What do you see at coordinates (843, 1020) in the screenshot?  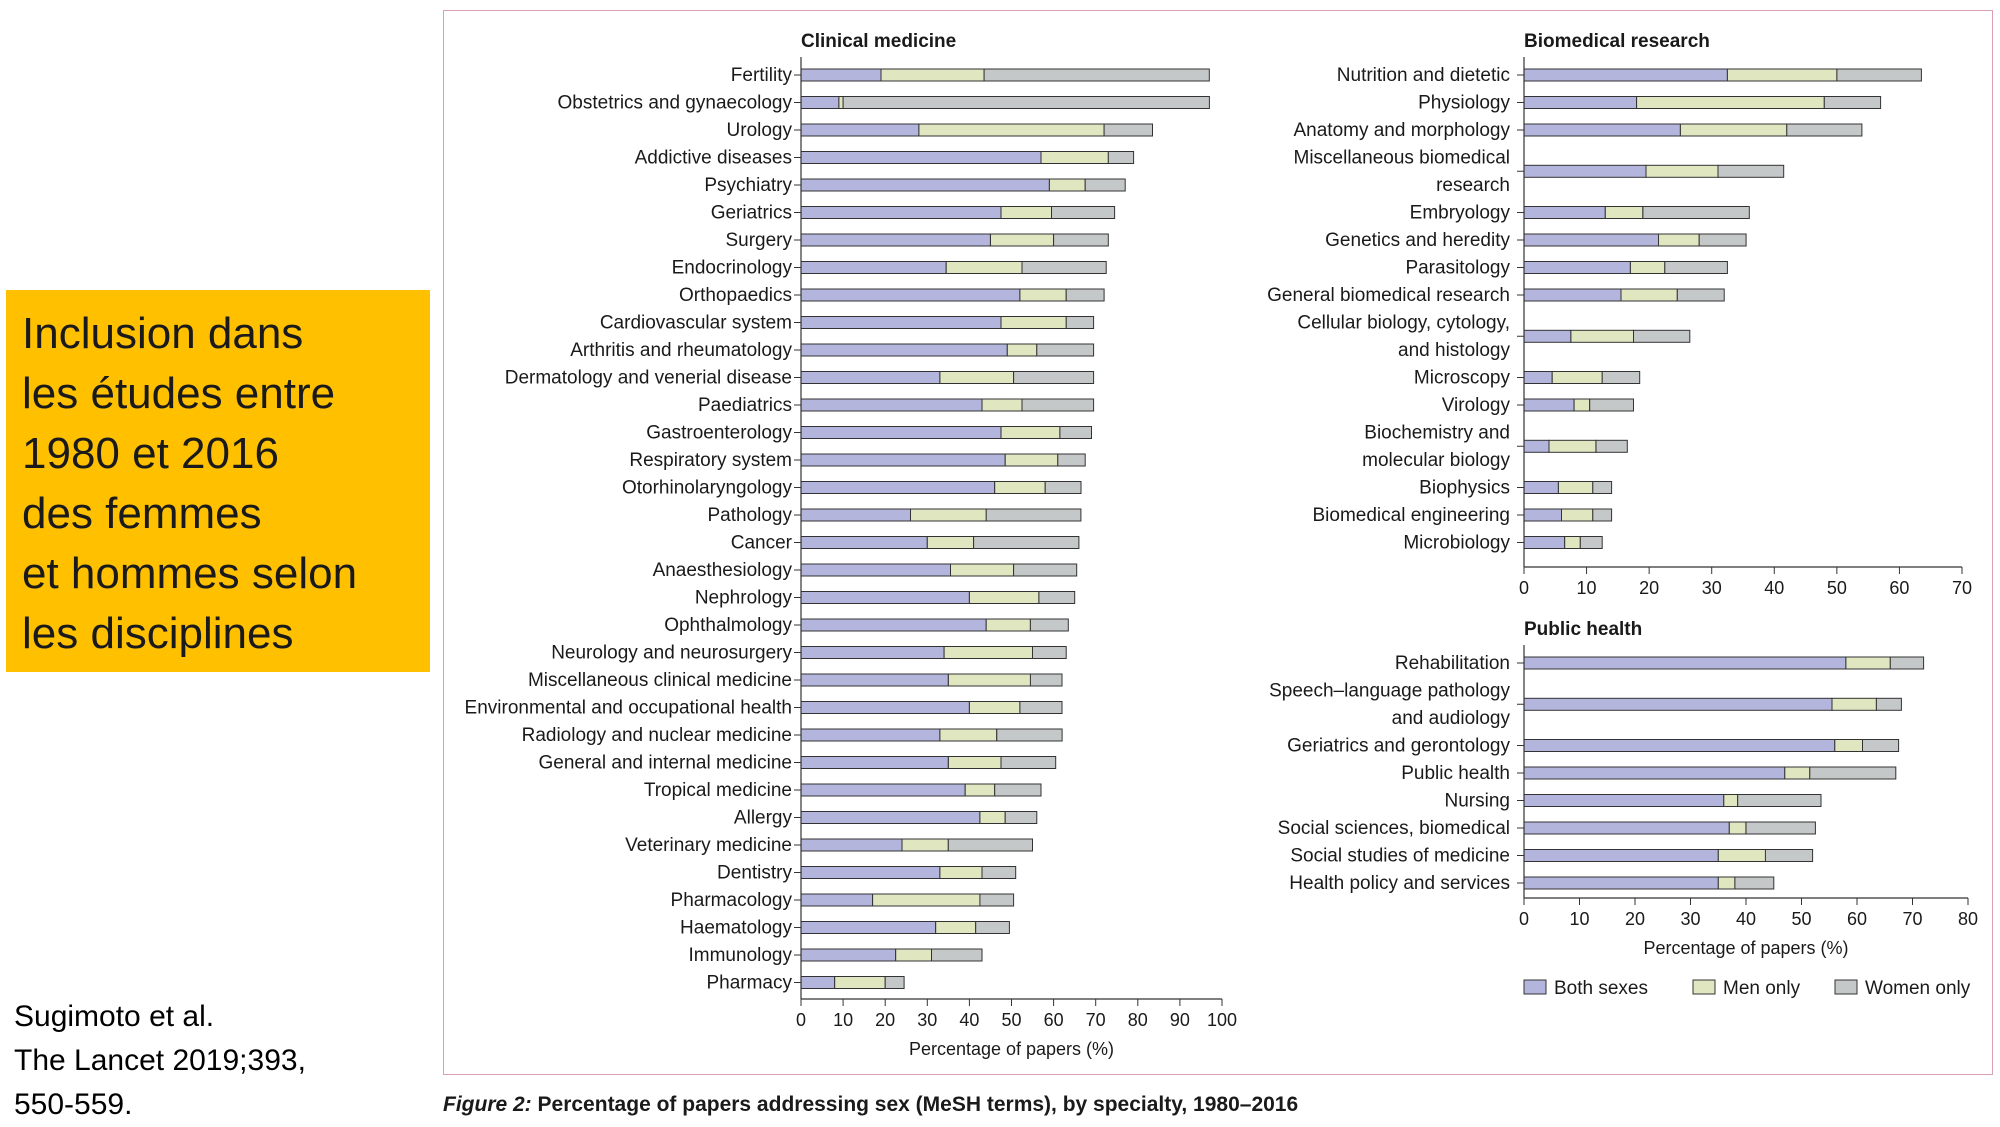 I see `clinical-x-tick-label: 10` at bounding box center [843, 1020].